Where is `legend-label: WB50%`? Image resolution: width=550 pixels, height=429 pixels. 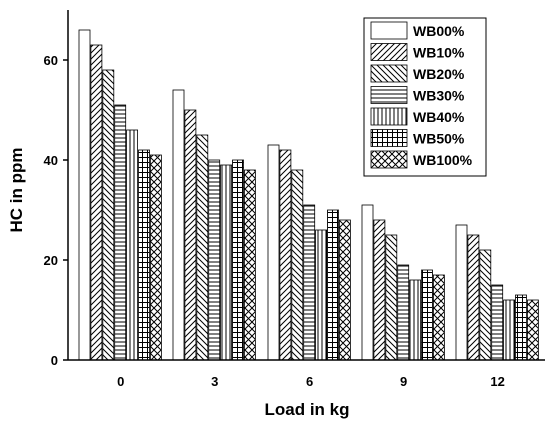
legend-label: WB50% is located at coordinates (439, 139).